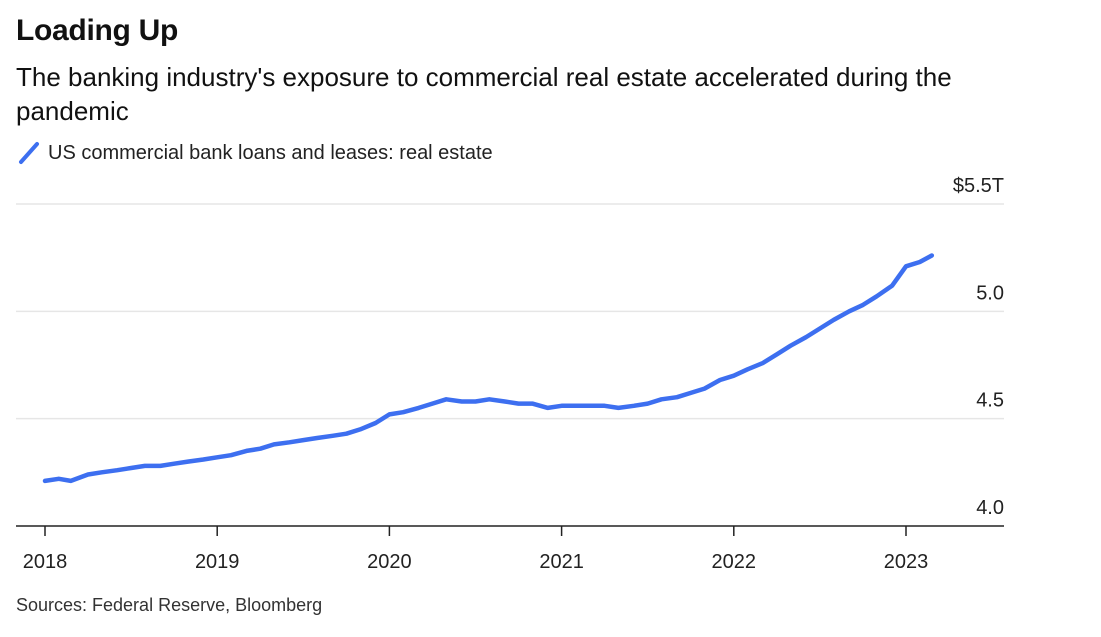 This screenshot has height=637, width=1101. I want to click on y-axis-labels: $5.5T 5.0 4.5 4.0, so click(978, 347).